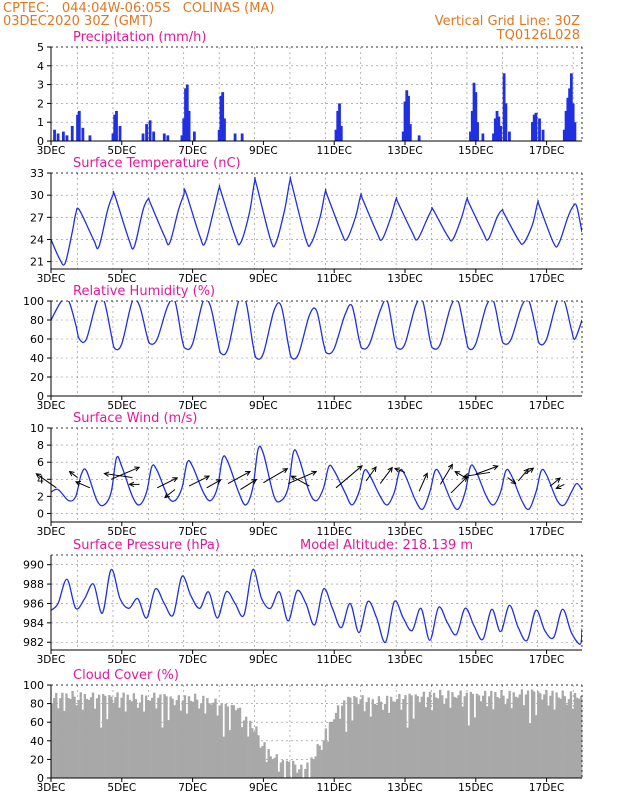 Image resolution: width=618 pixels, height=800 pixels. I want to click on rh-series-line, so click(316, 330).